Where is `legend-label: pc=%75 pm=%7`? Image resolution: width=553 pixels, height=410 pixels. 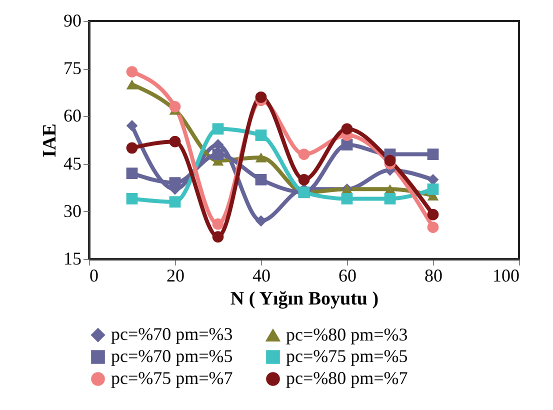 legend-label: pc=%75 pm=%7 is located at coordinates (172, 378).